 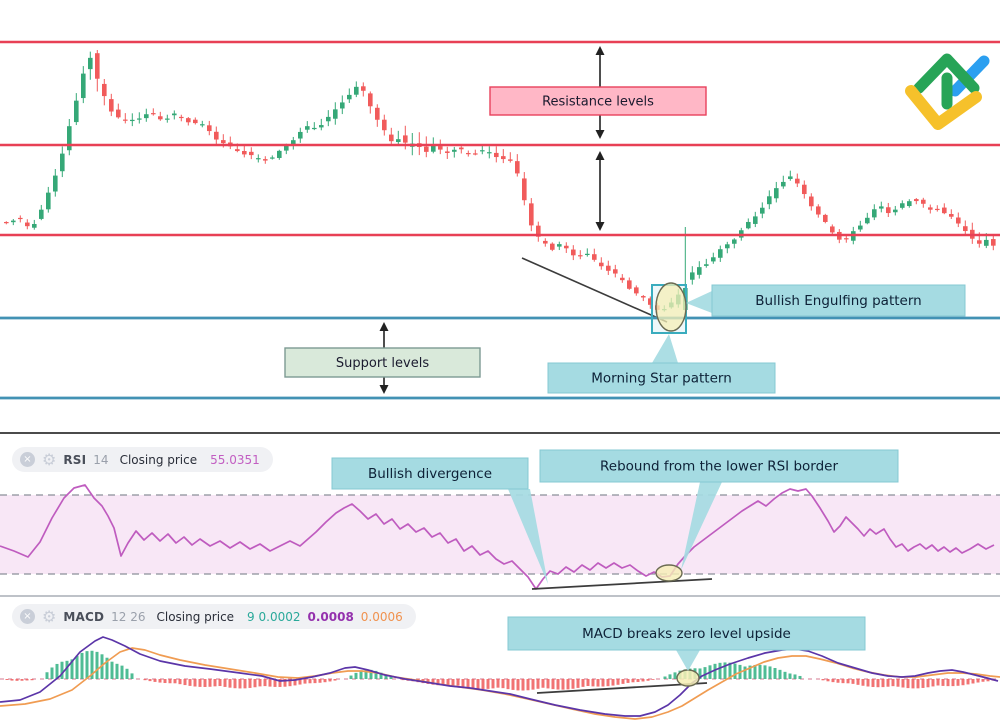 I want to click on liteforex-logo-icon, so click(x=947, y=91).